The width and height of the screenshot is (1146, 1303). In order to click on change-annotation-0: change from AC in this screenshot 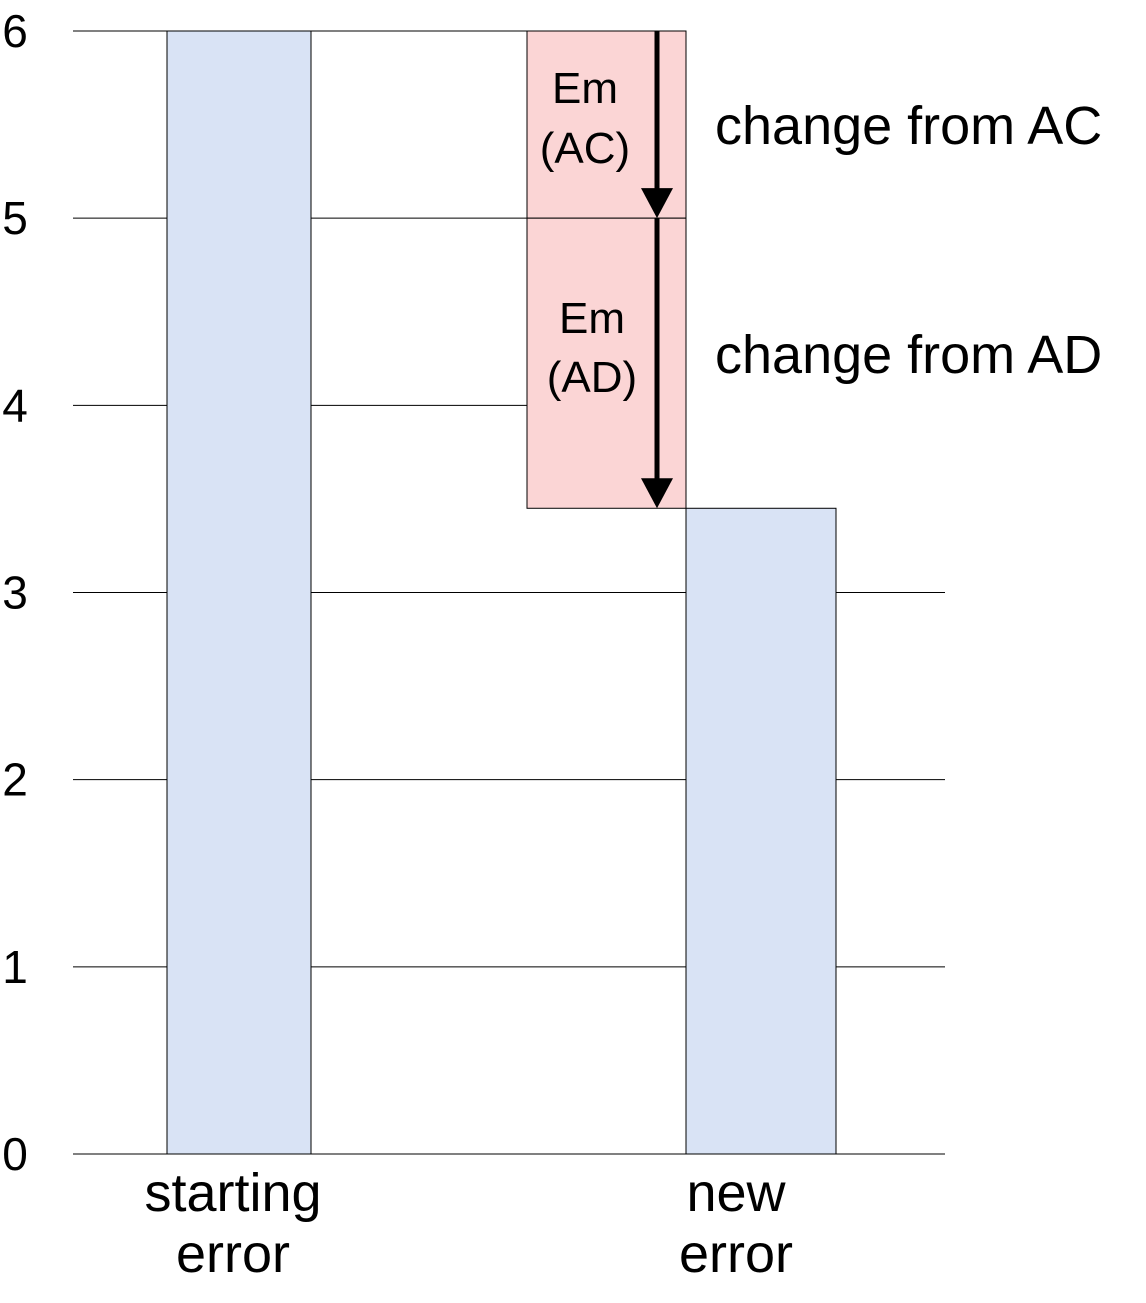, I will do `click(908, 126)`.